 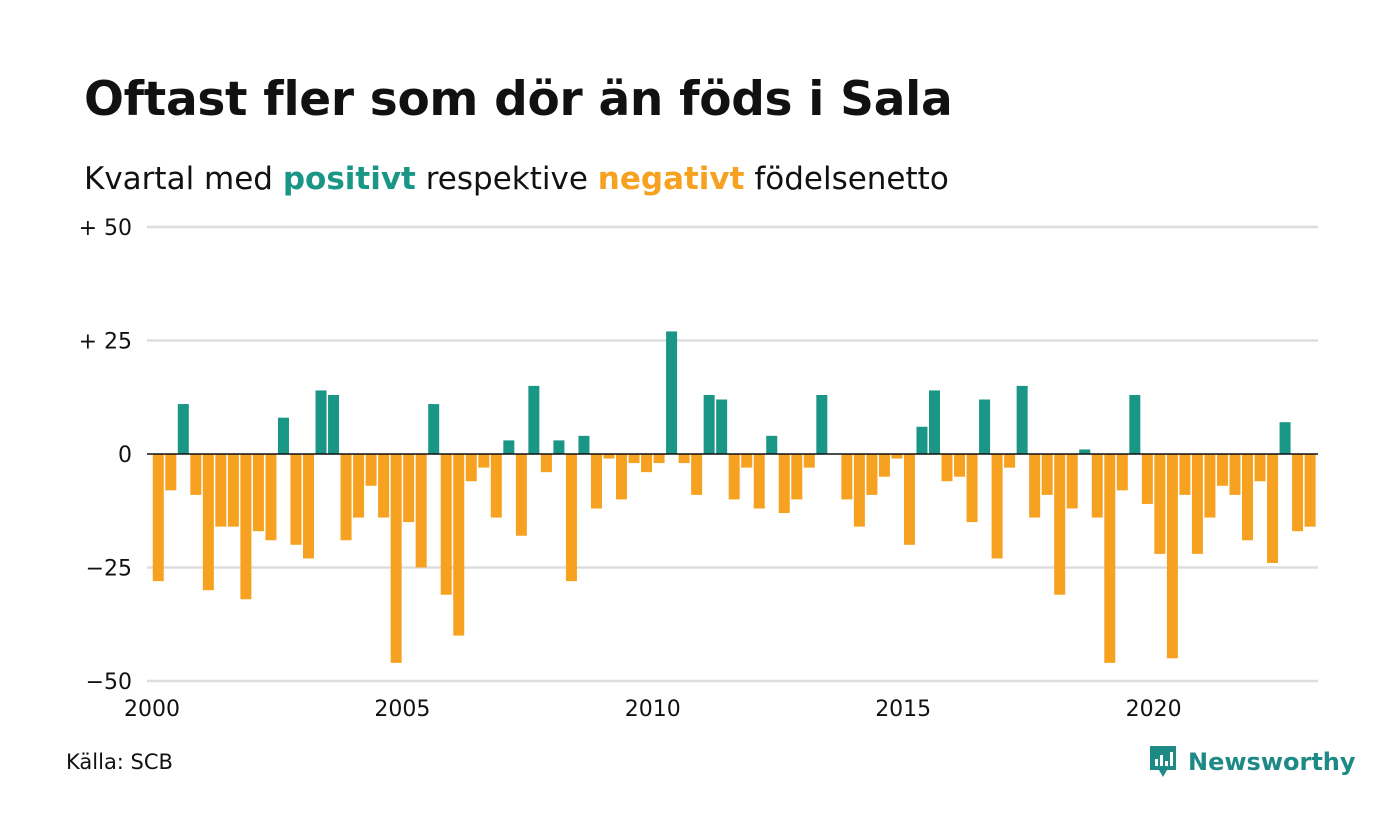 I want to click on subtitle-positive-label: positivt, so click(x=349, y=179).